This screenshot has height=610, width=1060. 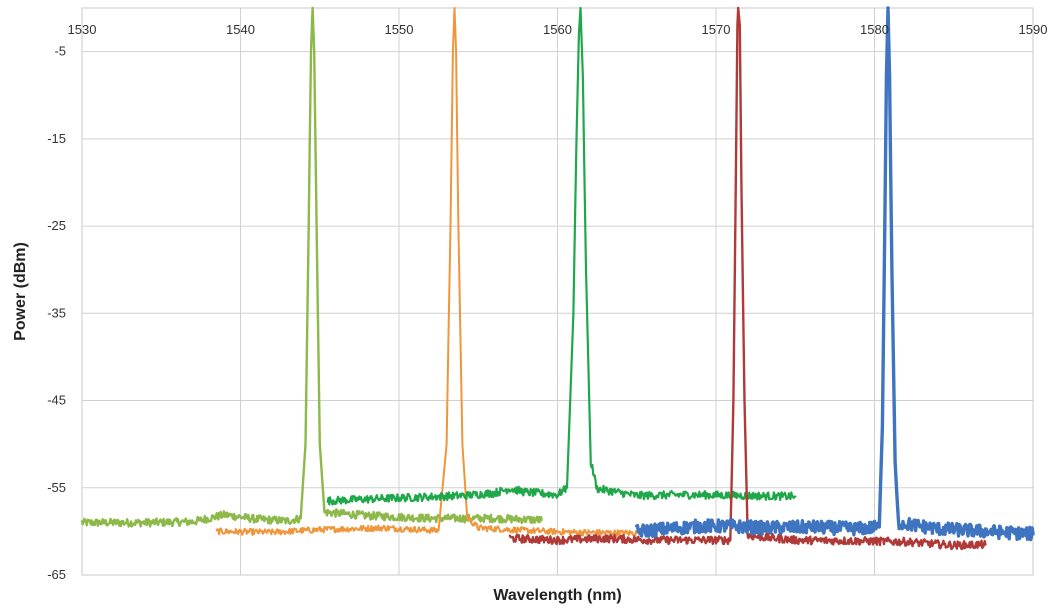 I want to click on x-axis-title: Wavelength (nm), so click(x=557, y=595).